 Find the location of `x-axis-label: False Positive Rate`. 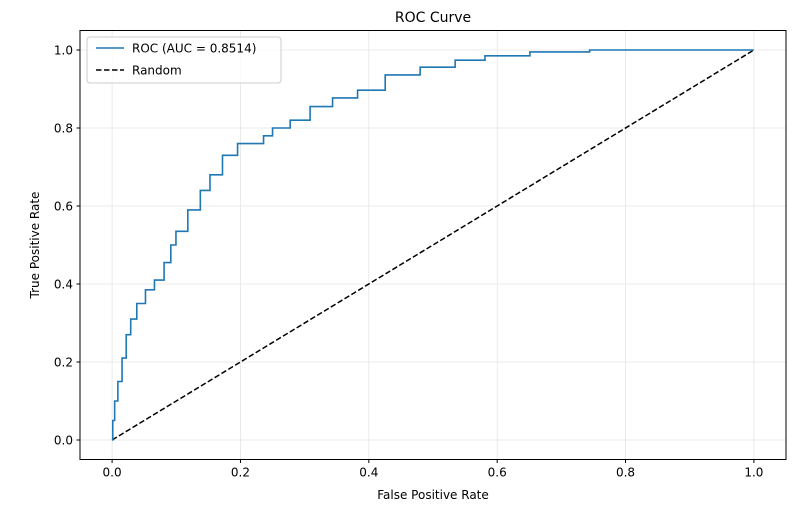

x-axis-label: False Positive Rate is located at coordinates (433, 495).